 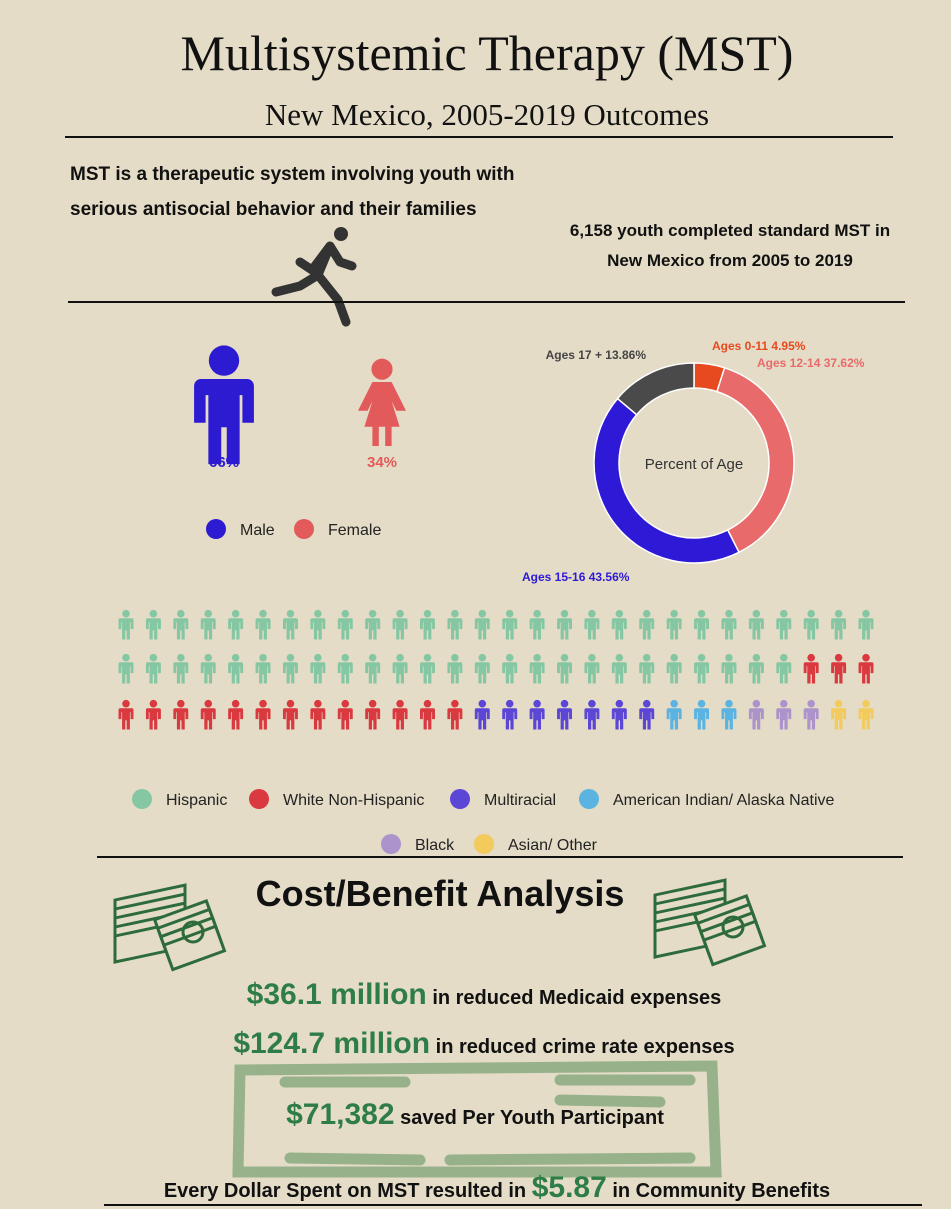 I want to click on male-icon, so click(x=224, y=405).